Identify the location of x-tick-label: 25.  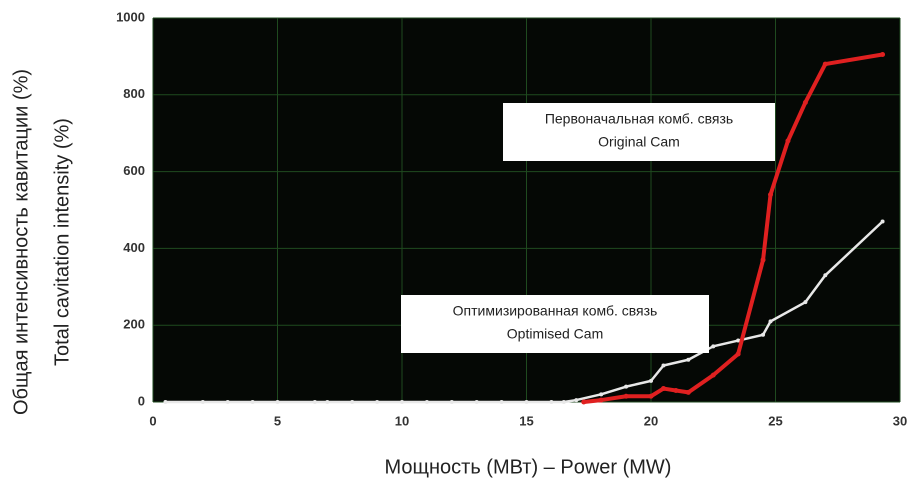
(775, 420).